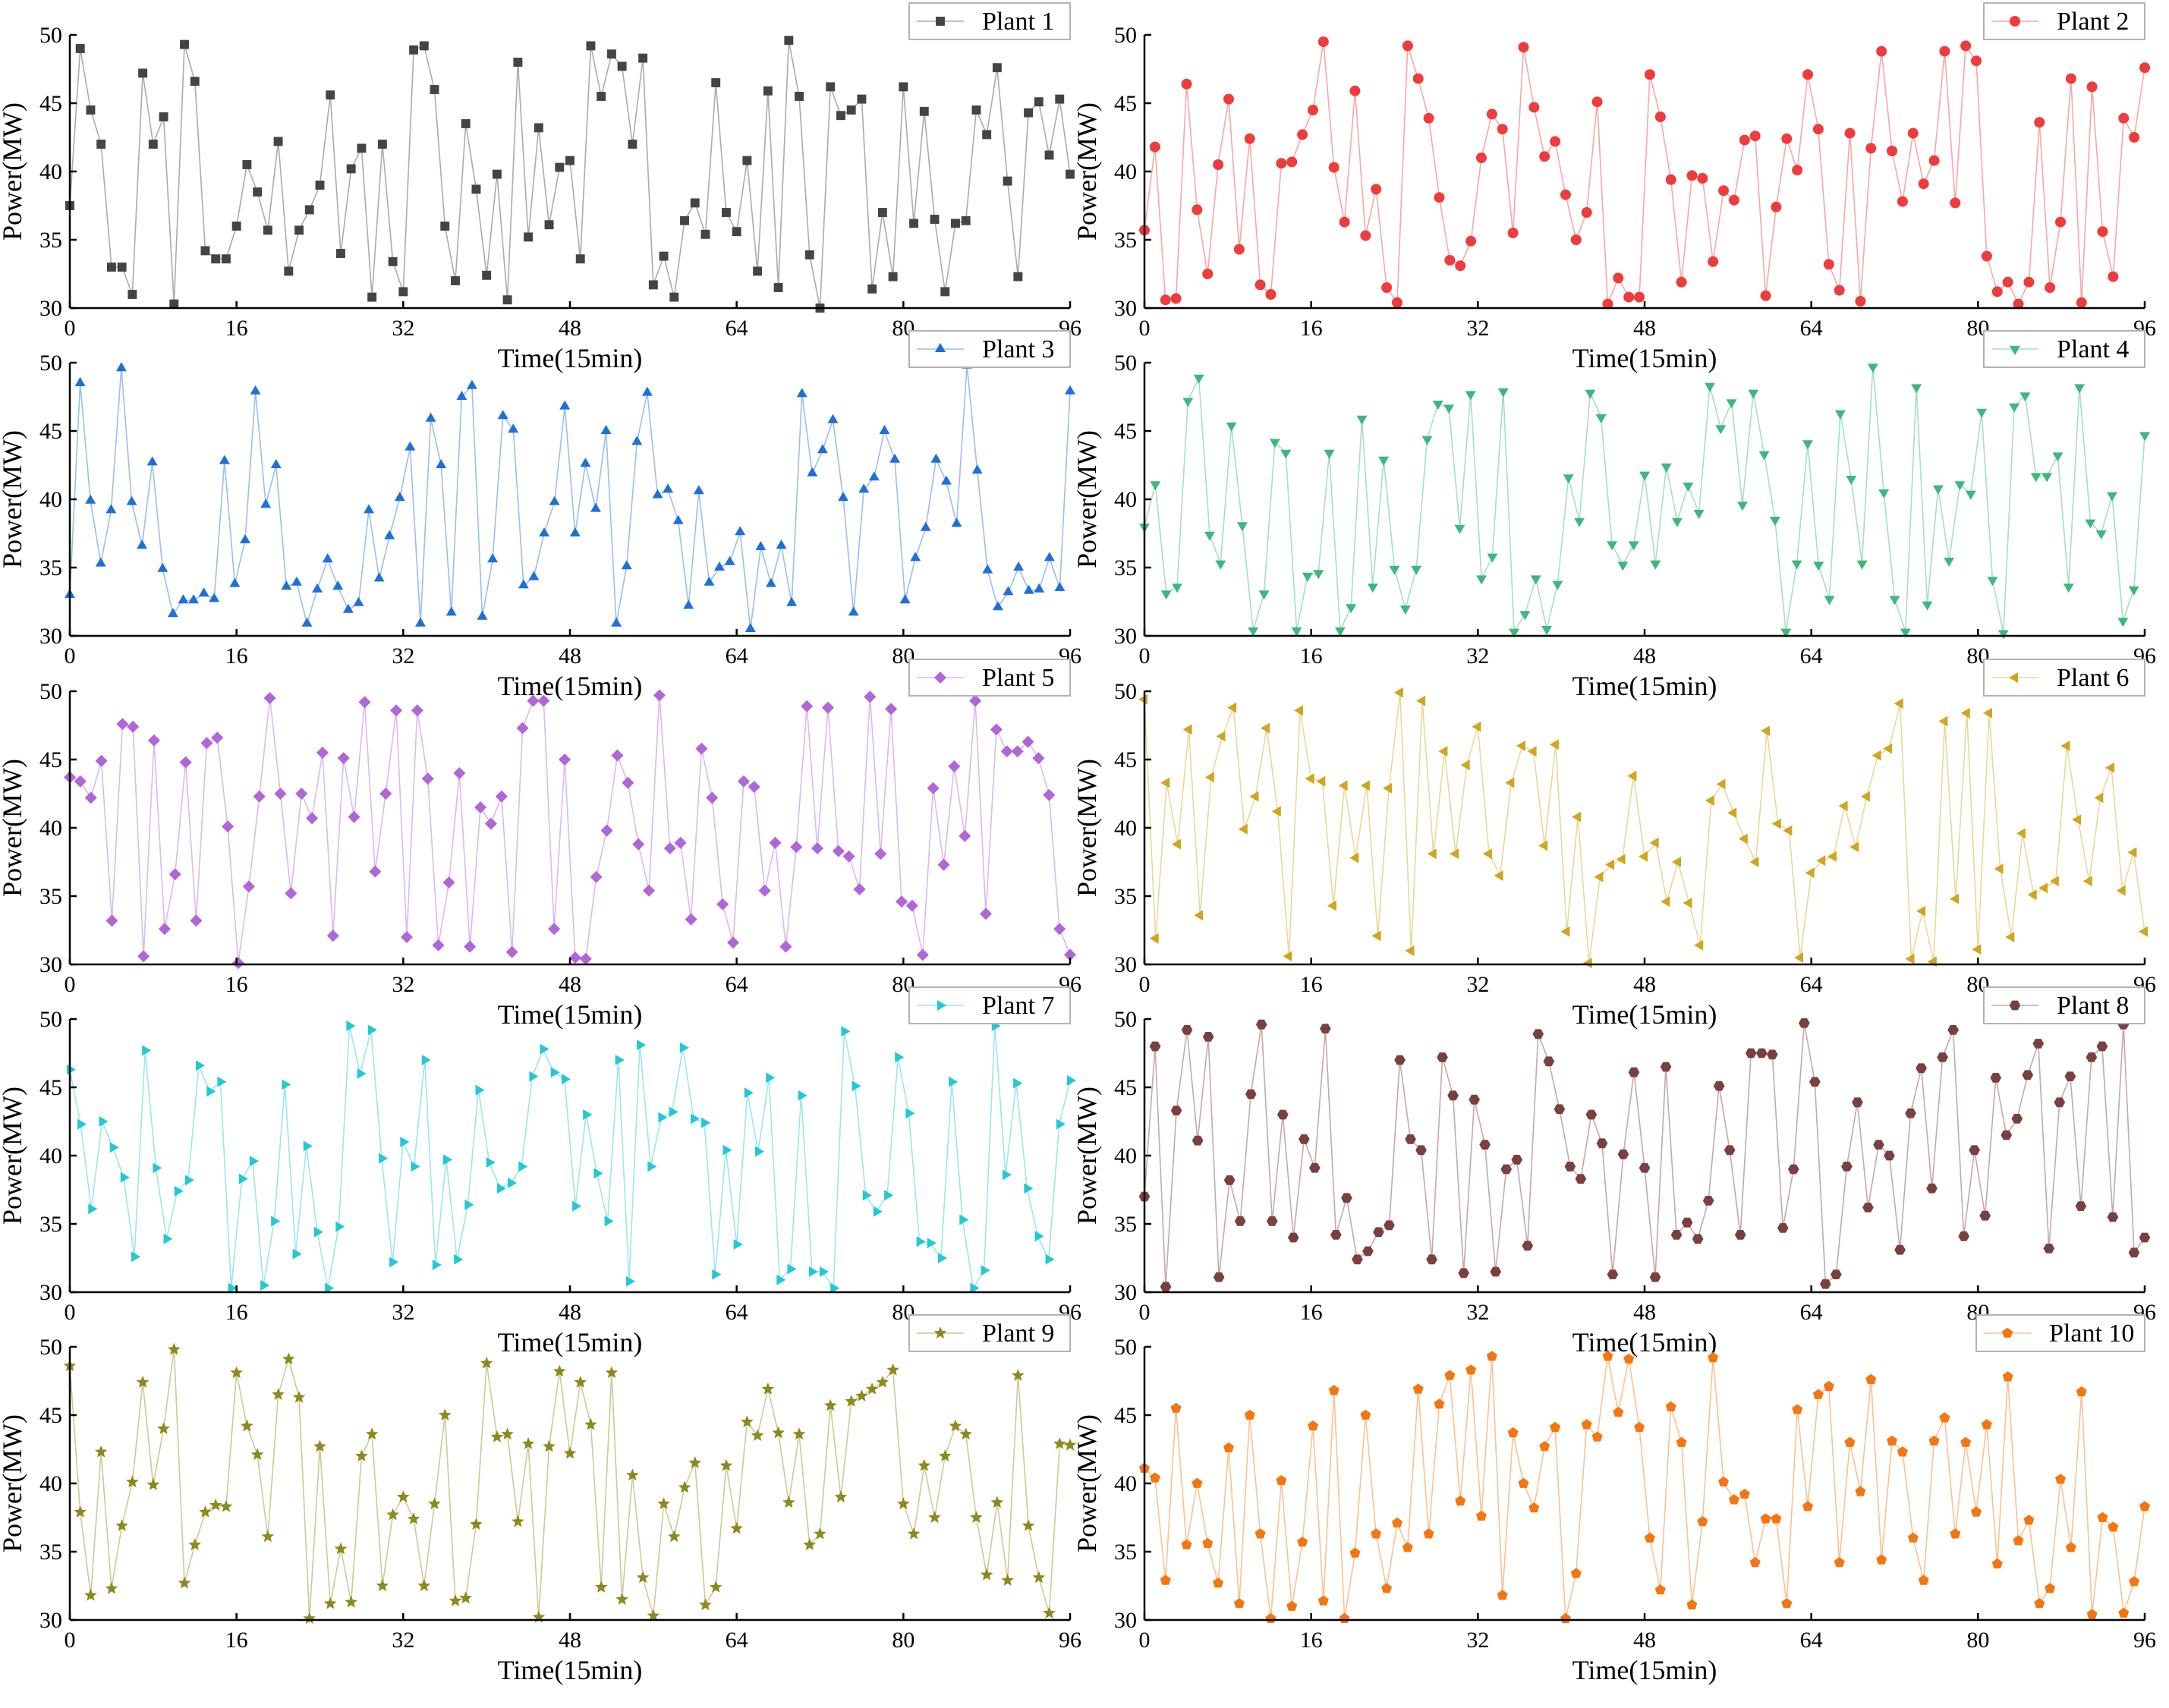 The image size is (2169, 1708). I want to click on series-line, so click(1644, 1487).